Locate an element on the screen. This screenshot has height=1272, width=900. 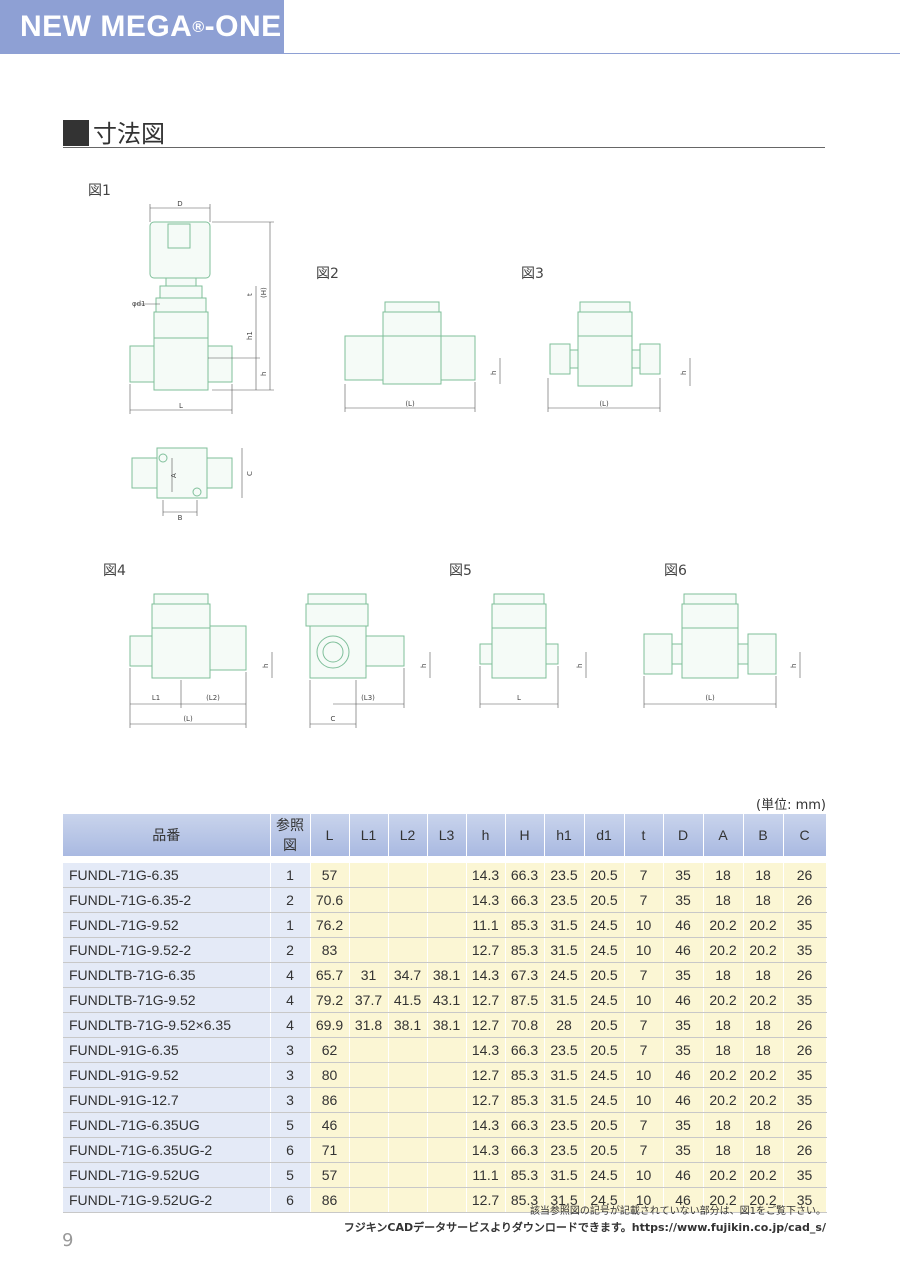
column-header: L1 is located at coordinates (369, 835).